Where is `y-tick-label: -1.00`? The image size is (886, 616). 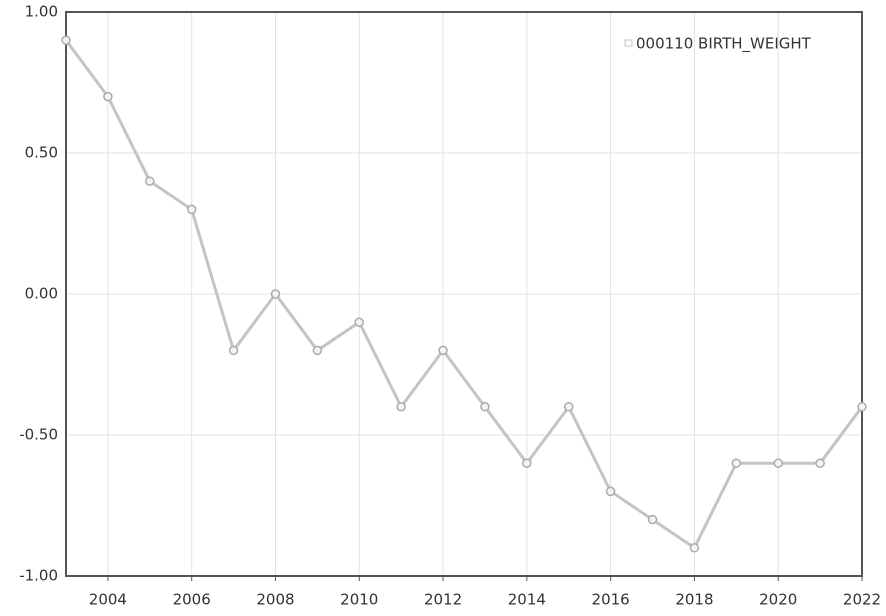
y-tick-label: -1.00 is located at coordinates (38, 576).